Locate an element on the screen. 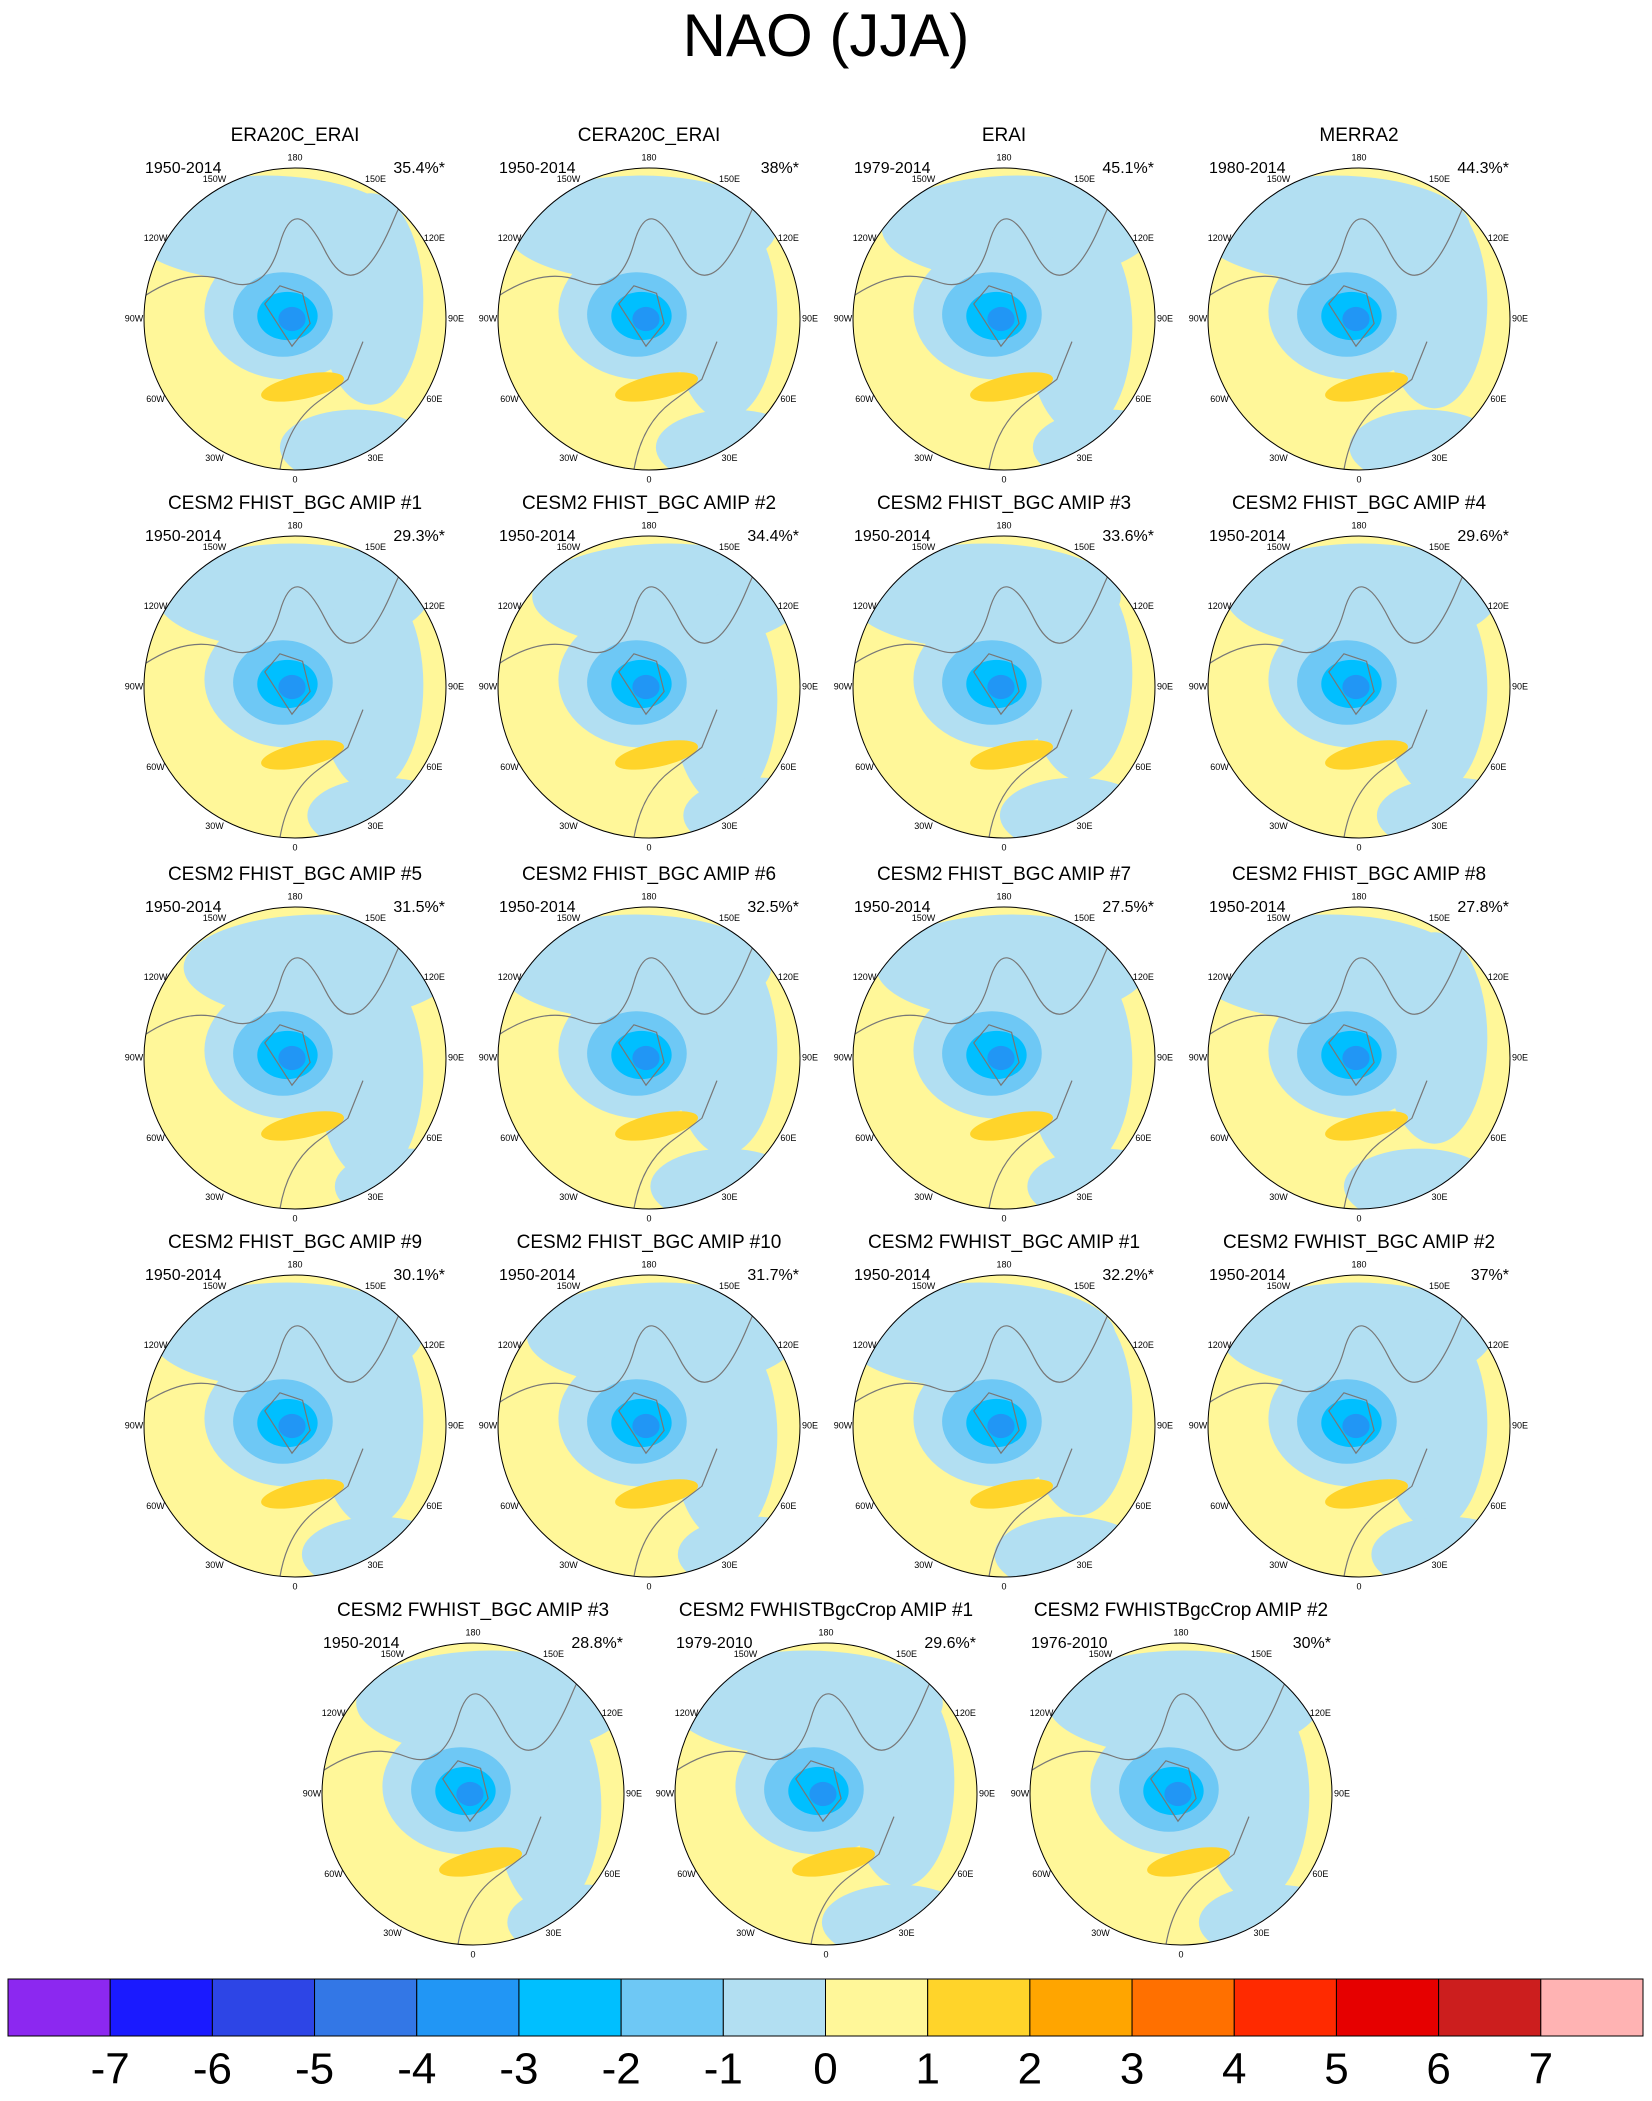 Image resolution: width=1652 pixels, height=2101 pixels. panel-title: CESM2 FHIST_BGC AMIP #7 is located at coordinates (1004, 874).